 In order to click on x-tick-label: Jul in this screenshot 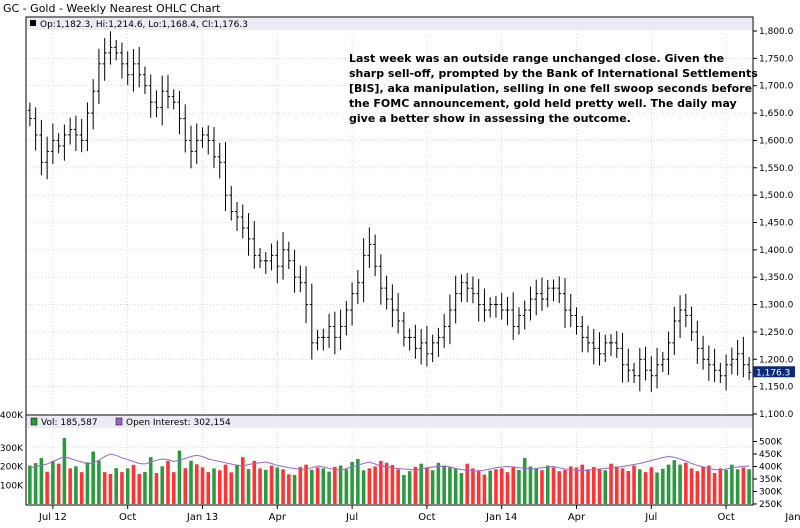, I will do `click(650, 517)`.